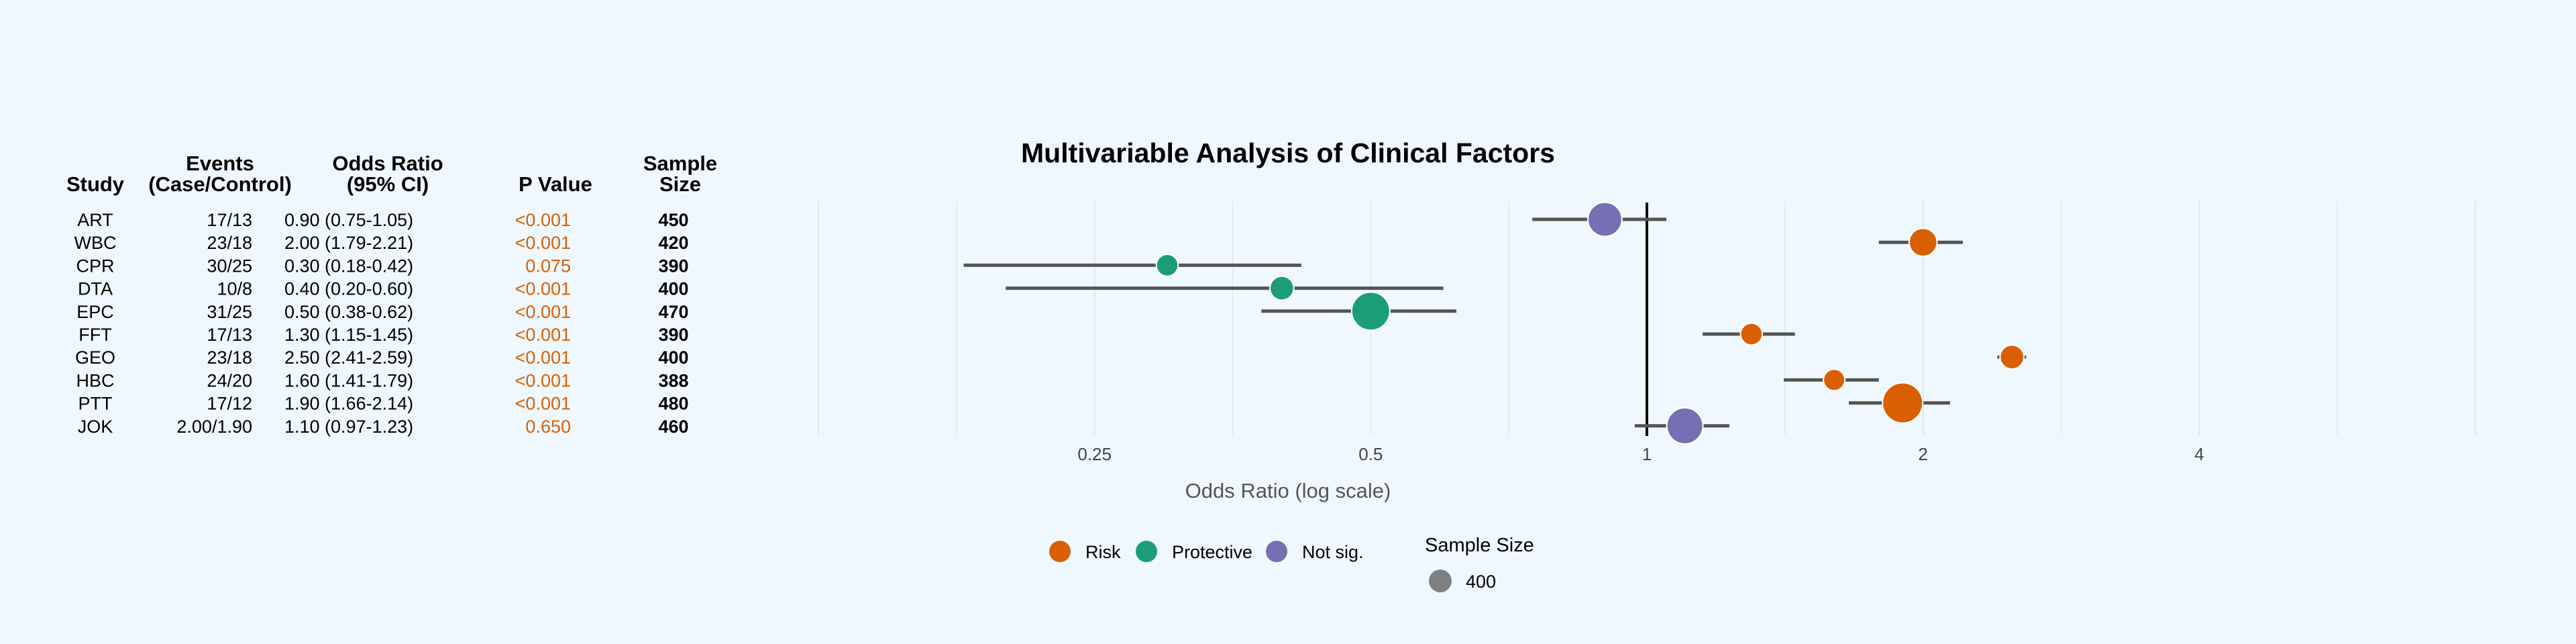 The image size is (2576, 644). I want to click on x-tick-label: 4, so click(2199, 454).